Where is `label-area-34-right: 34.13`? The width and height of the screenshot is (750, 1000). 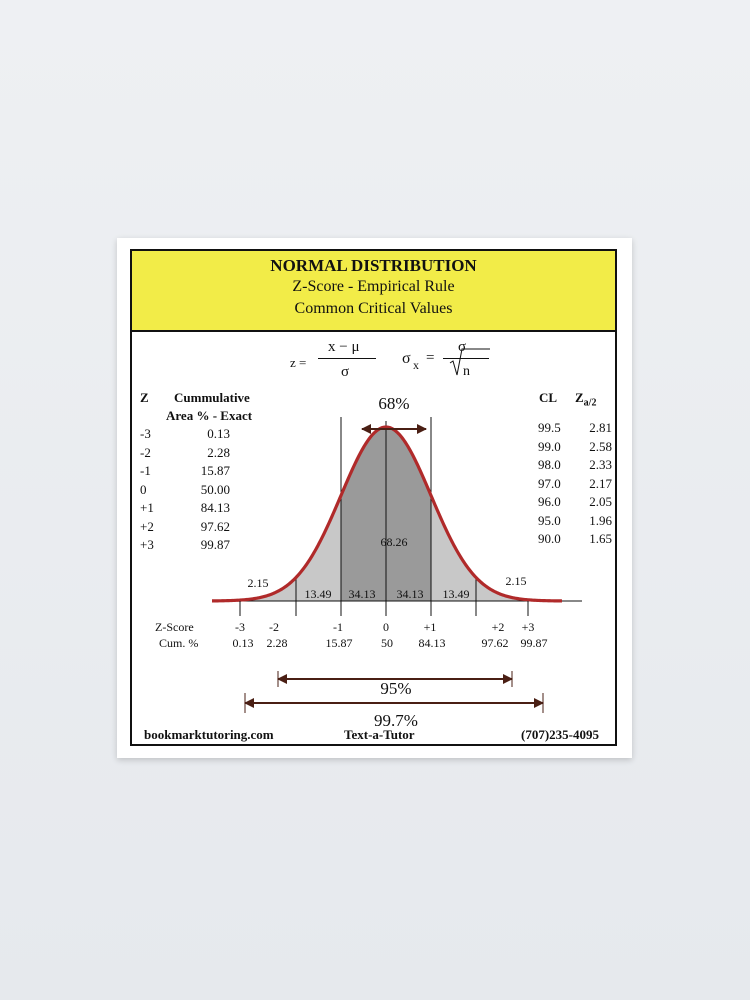 label-area-34-right: 34.13 is located at coordinates (410, 594).